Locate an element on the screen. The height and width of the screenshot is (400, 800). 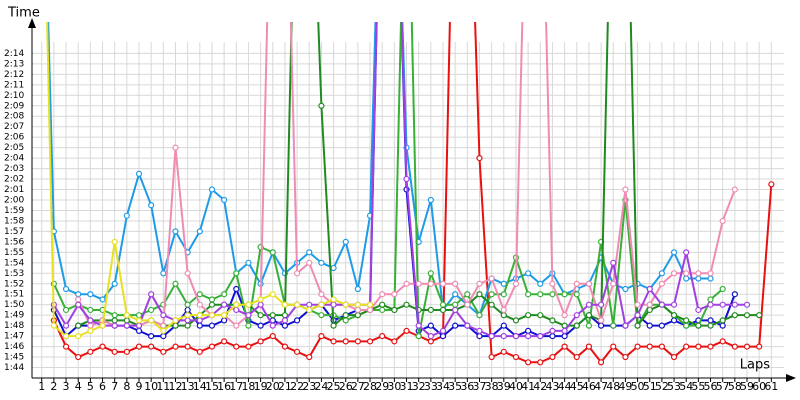
y-tick-label: 1:58 is located at coordinates (14, 221).